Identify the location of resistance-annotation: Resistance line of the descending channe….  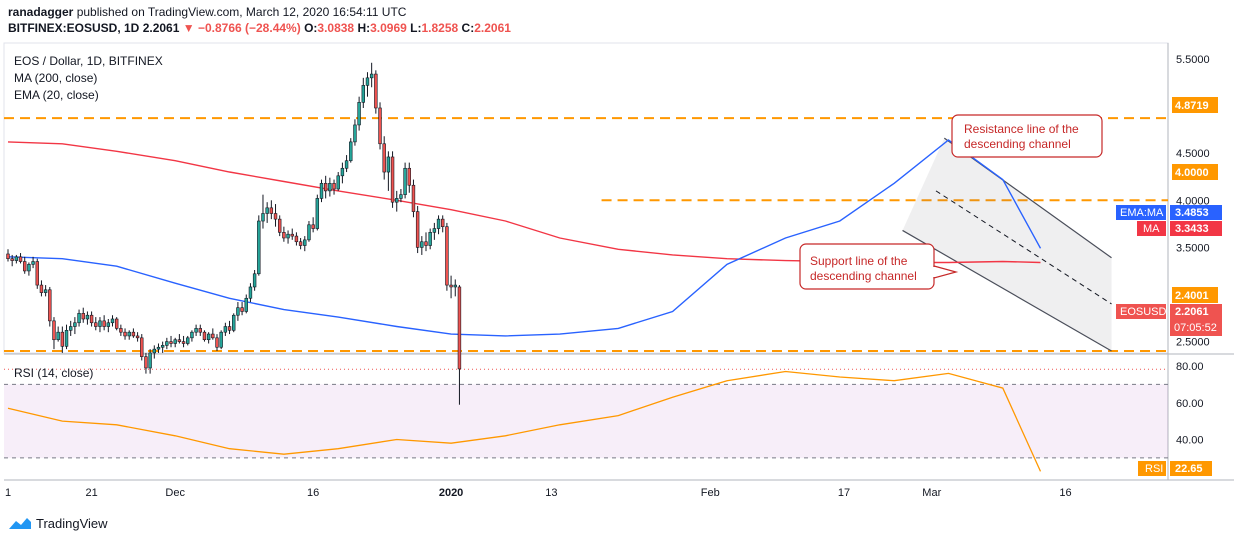
(1027, 136).